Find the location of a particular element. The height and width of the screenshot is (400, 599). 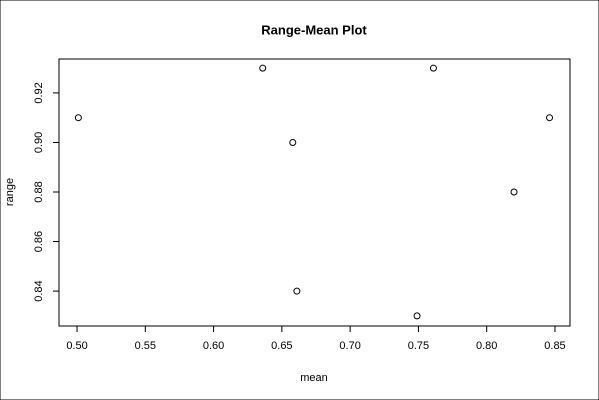

chart-title: Range-Mean Plot is located at coordinates (314, 29).